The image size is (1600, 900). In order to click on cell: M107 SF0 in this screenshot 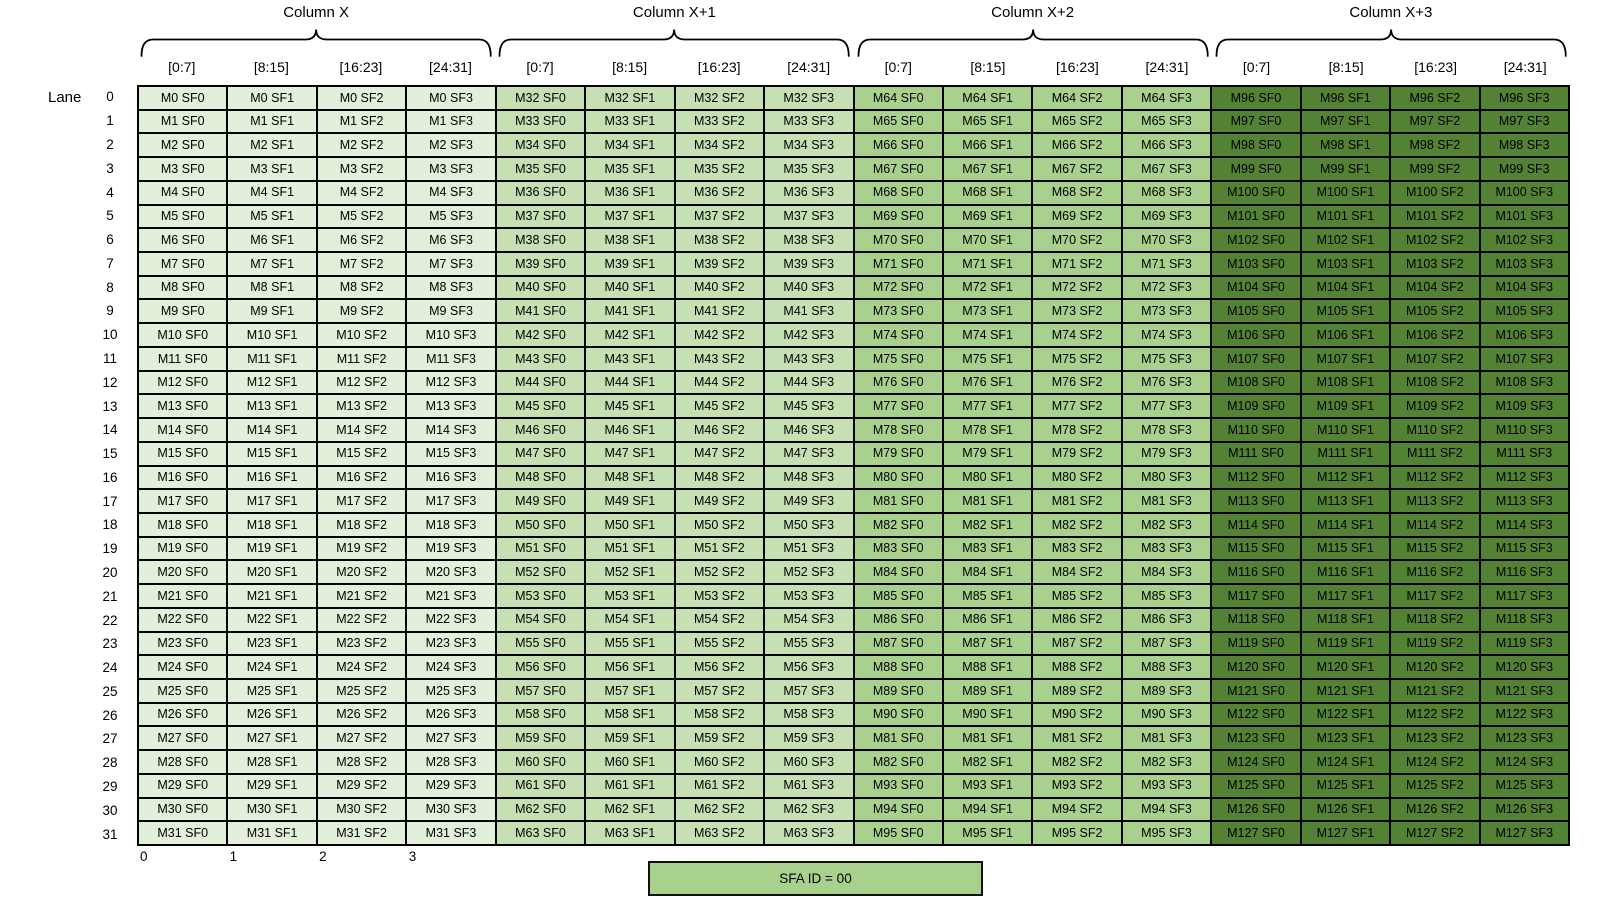, I will do `click(1256, 358)`.